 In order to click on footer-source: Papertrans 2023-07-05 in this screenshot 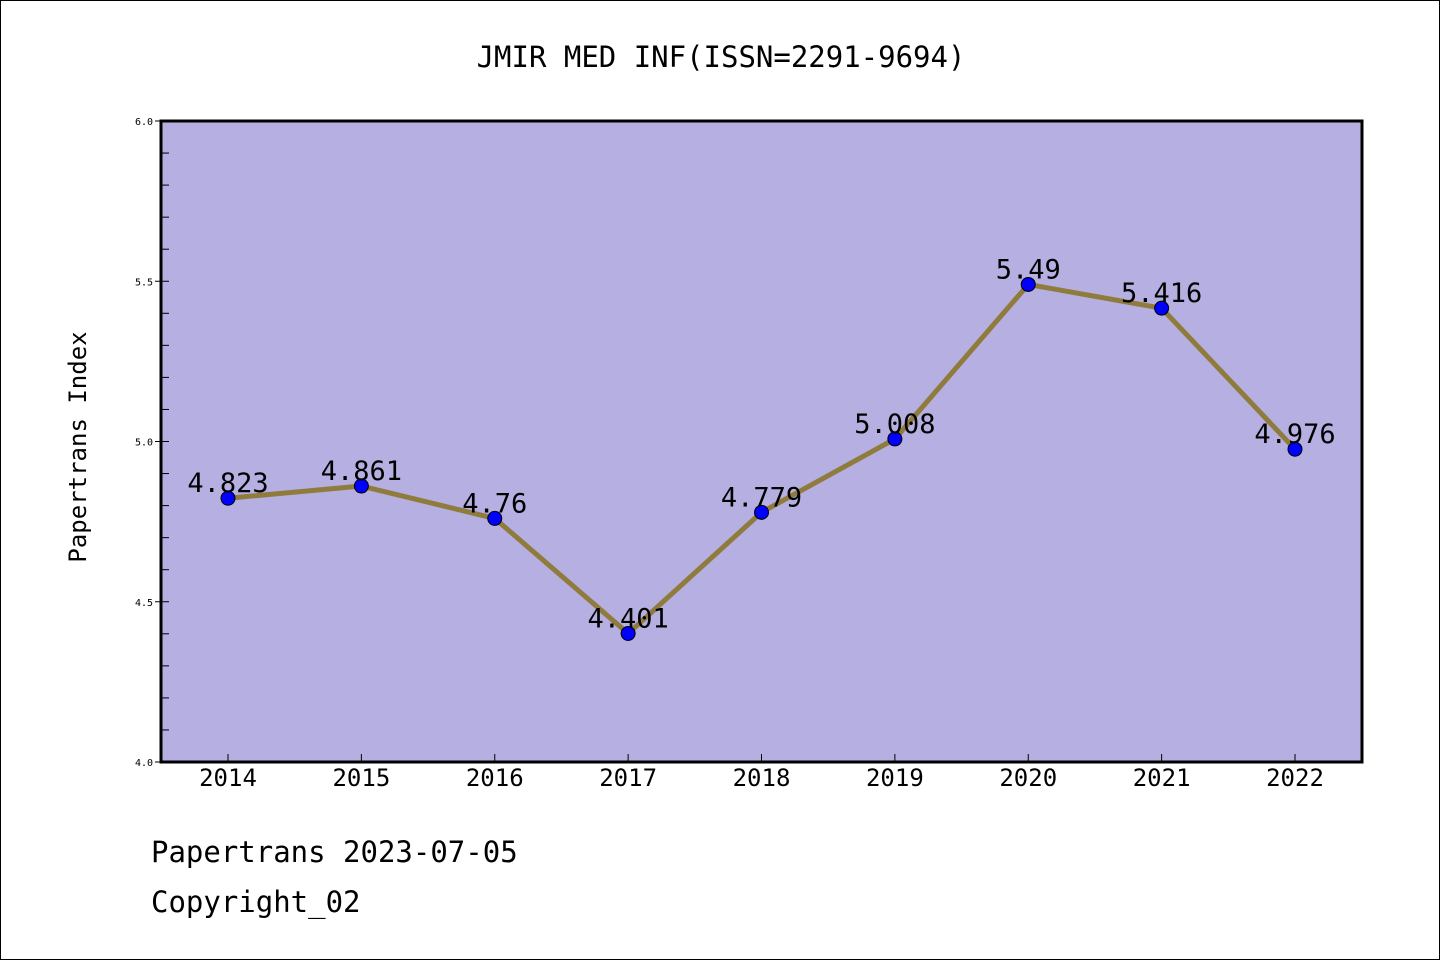, I will do `click(334, 852)`.